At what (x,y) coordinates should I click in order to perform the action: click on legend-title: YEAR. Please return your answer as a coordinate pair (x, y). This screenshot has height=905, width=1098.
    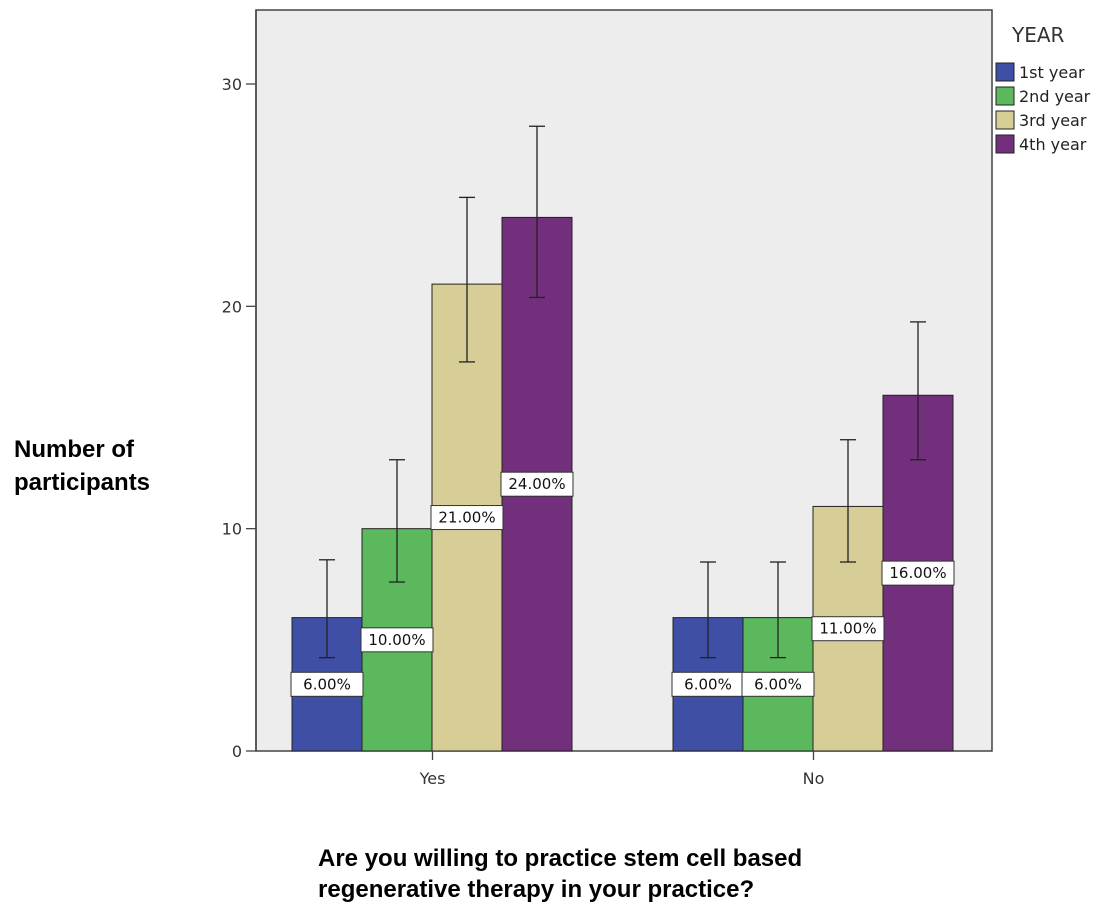
    Looking at the image, I should click on (1038, 35).